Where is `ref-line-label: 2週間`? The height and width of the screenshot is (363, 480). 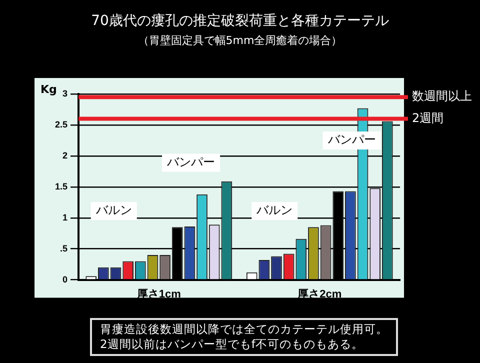 ref-line-label: 2週間 is located at coordinates (428, 117).